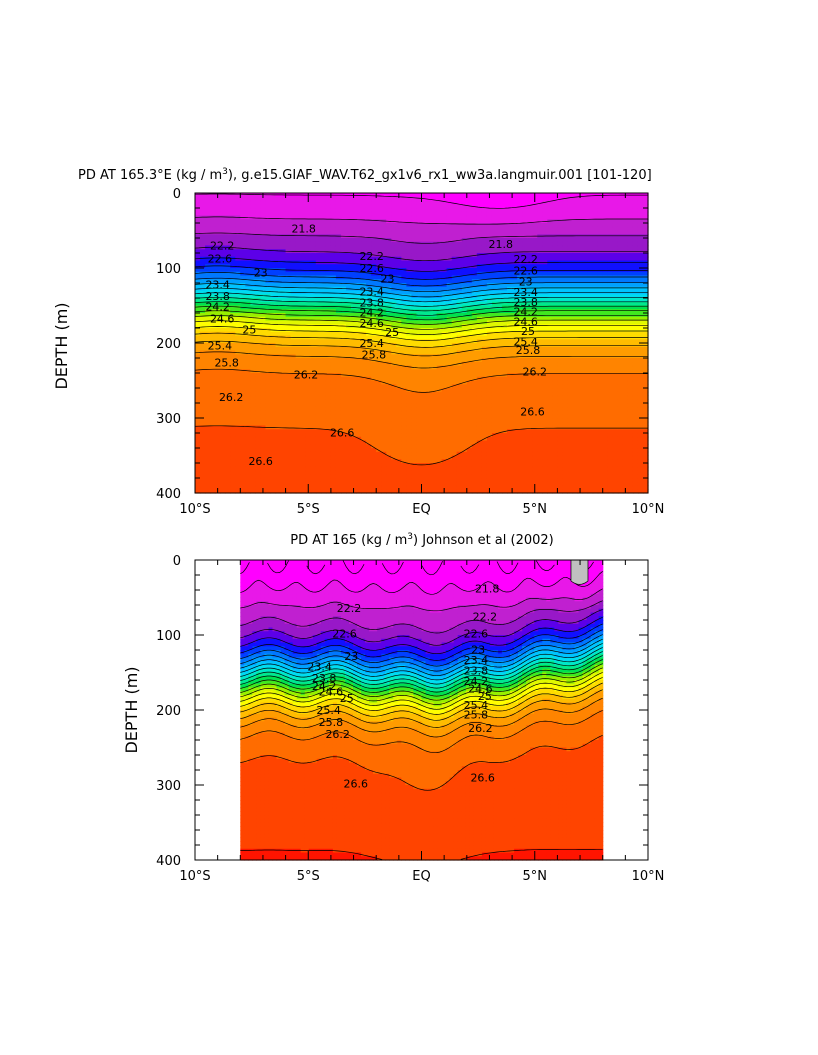 This screenshot has width=818, height=1055. Describe the element at coordinates (579, 572) in the screenshot. I see `missing-data-patch` at that location.